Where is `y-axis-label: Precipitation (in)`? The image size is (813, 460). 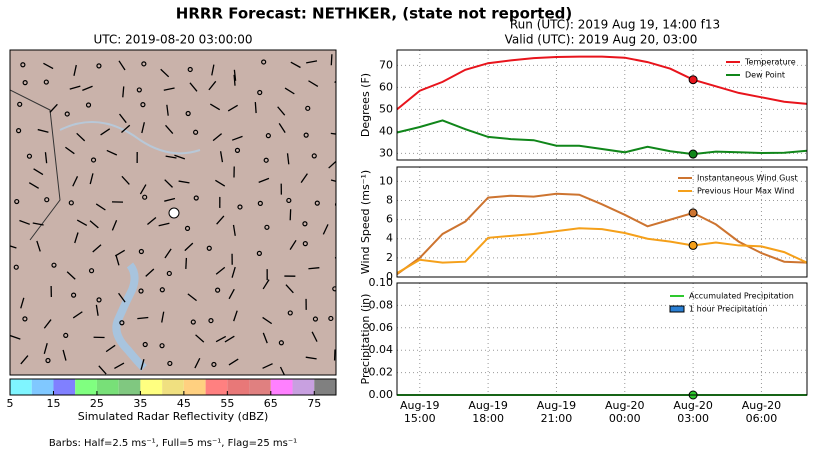
y-axis-label: Precipitation (in) is located at coordinates (365, 339).